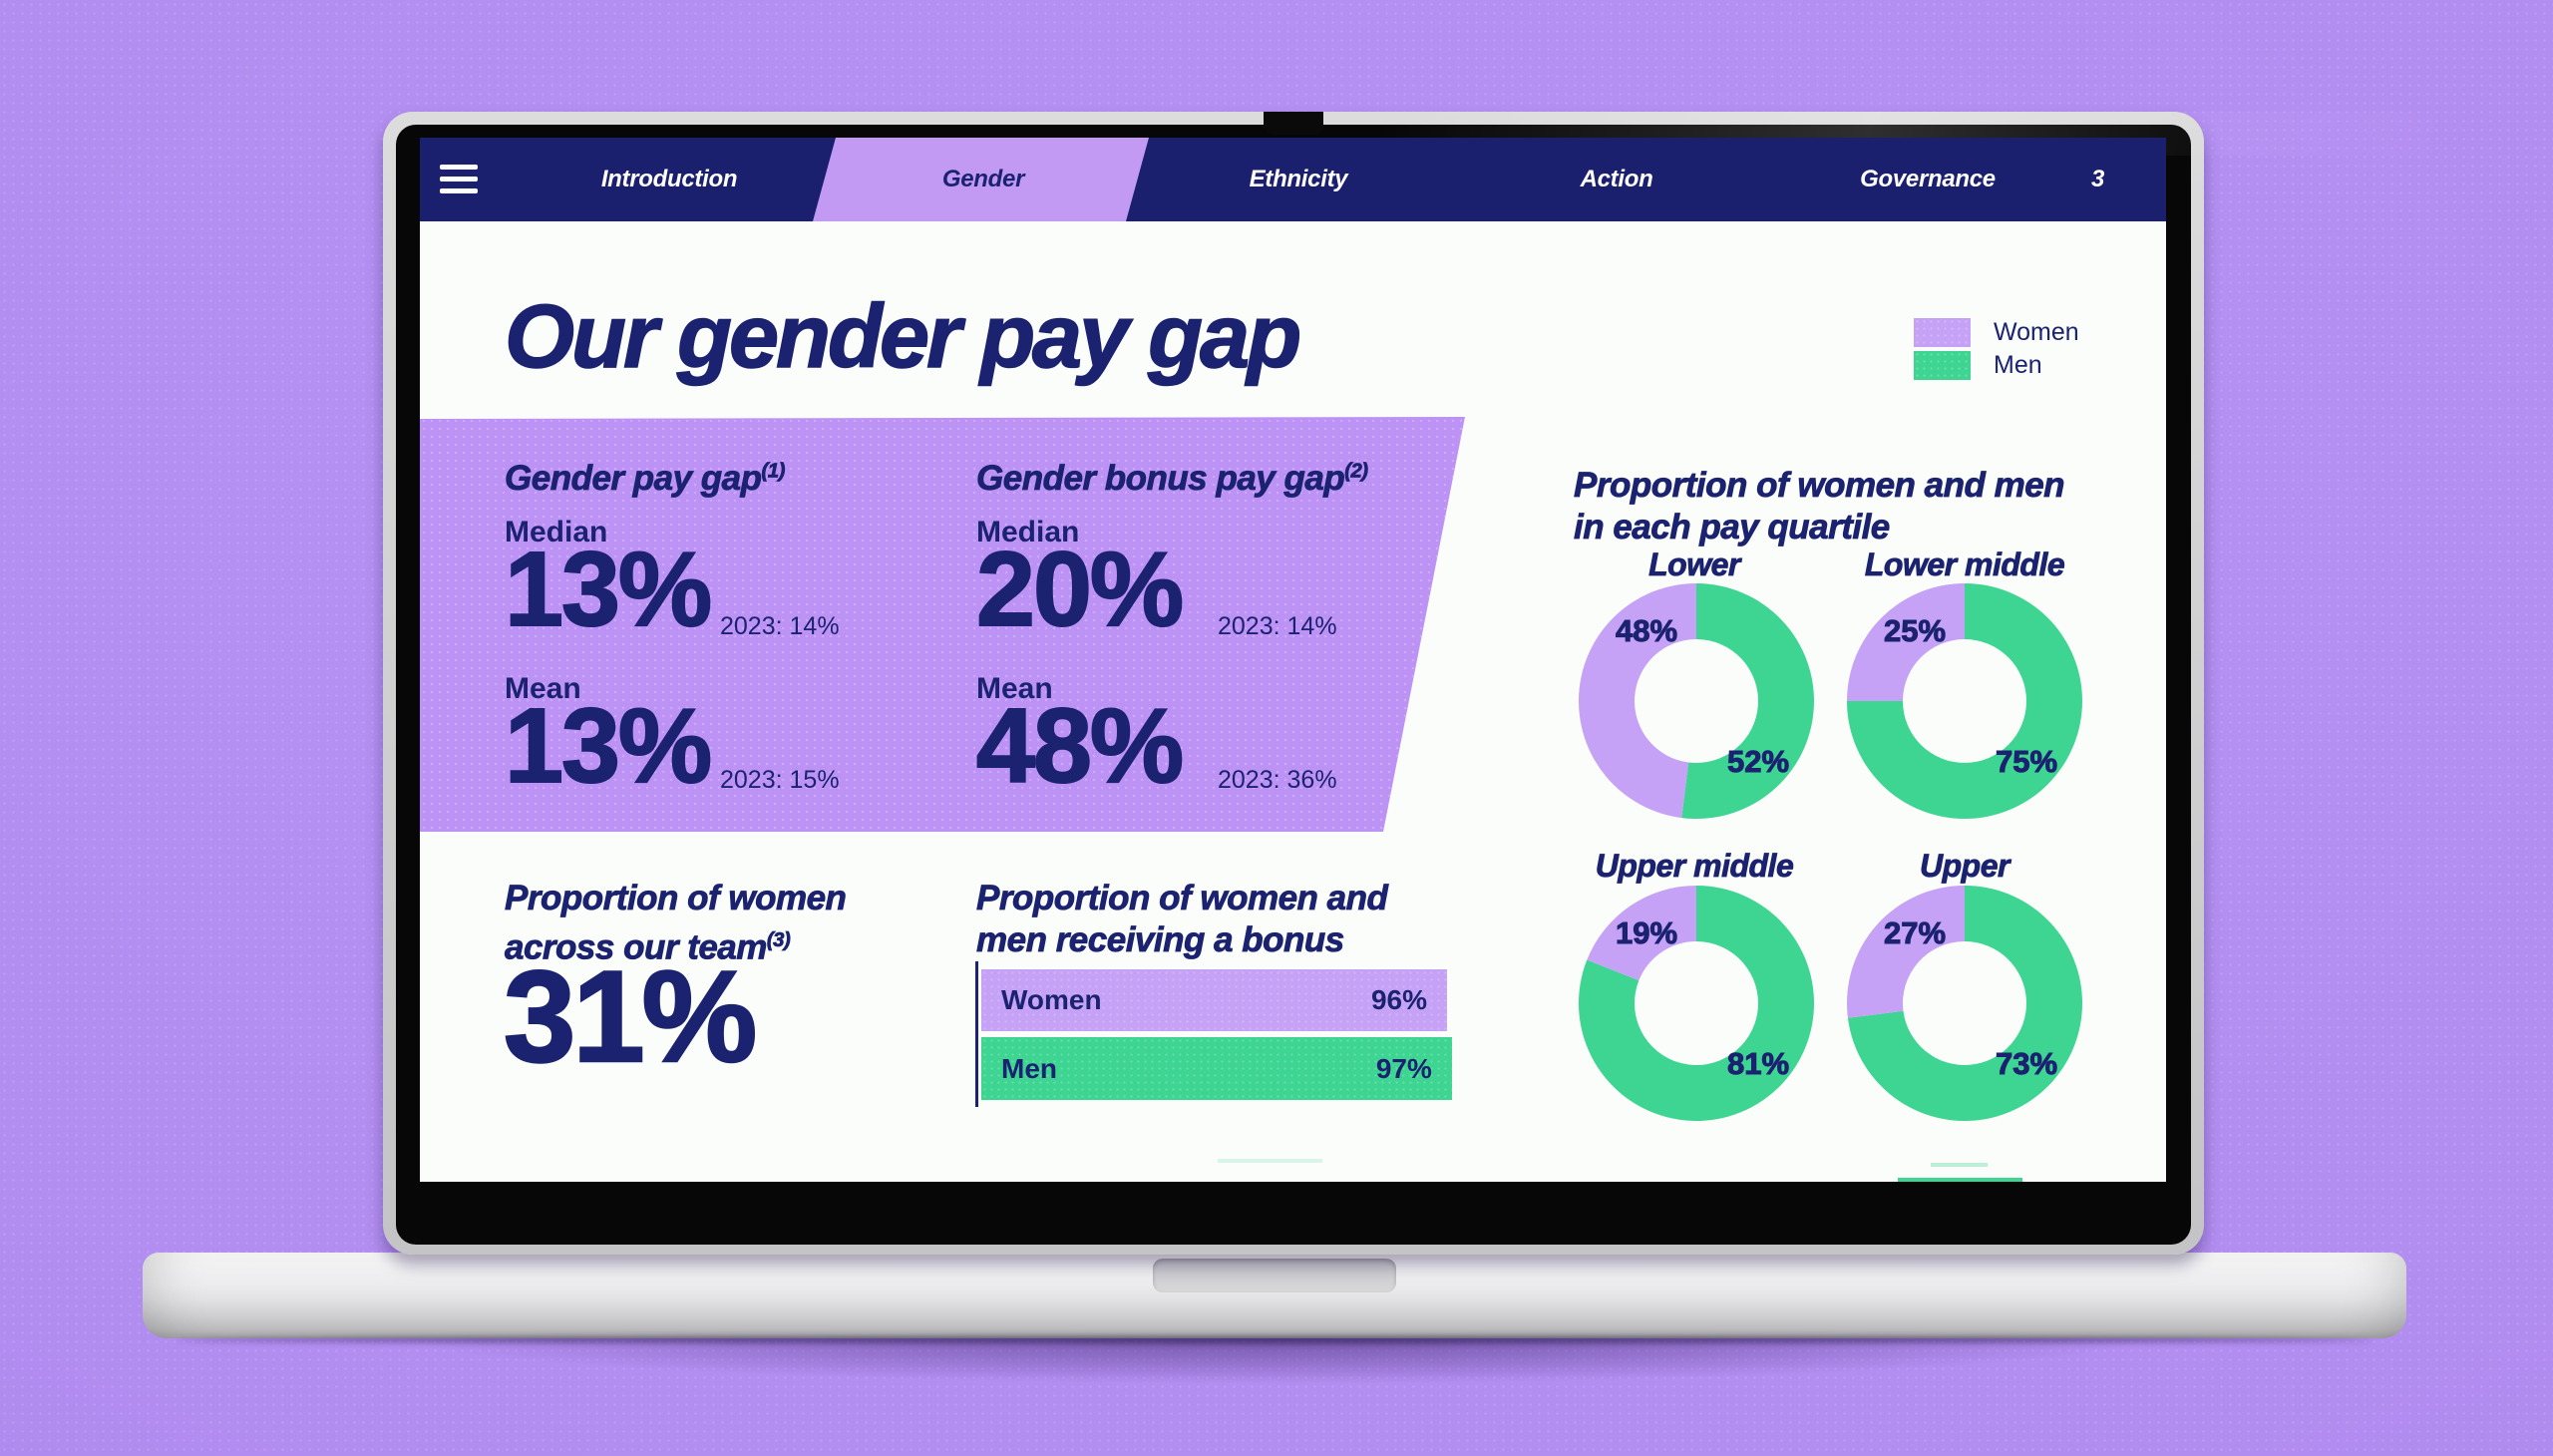  What do you see at coordinates (1965, 564) in the screenshot?
I see `donut-title-lower-middle: Lower middle` at bounding box center [1965, 564].